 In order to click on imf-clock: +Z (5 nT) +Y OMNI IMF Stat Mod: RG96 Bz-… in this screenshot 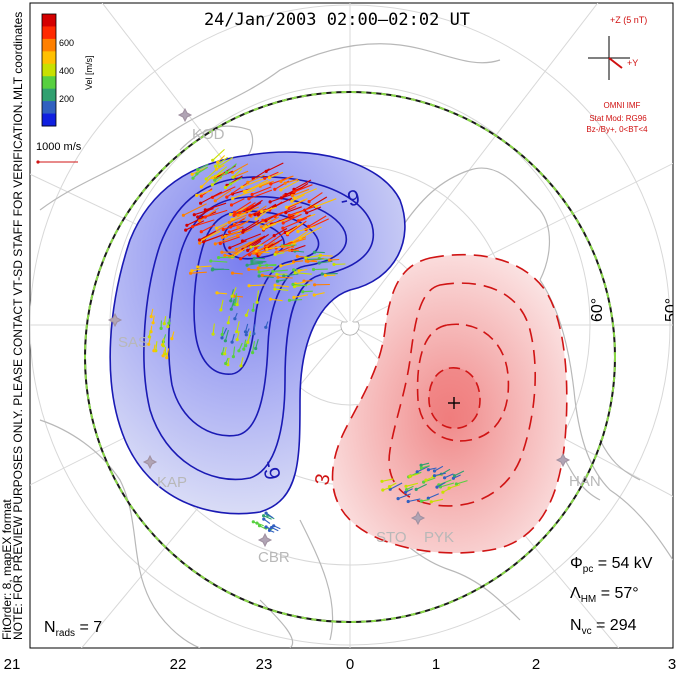, I will do `click(617, 74)`.